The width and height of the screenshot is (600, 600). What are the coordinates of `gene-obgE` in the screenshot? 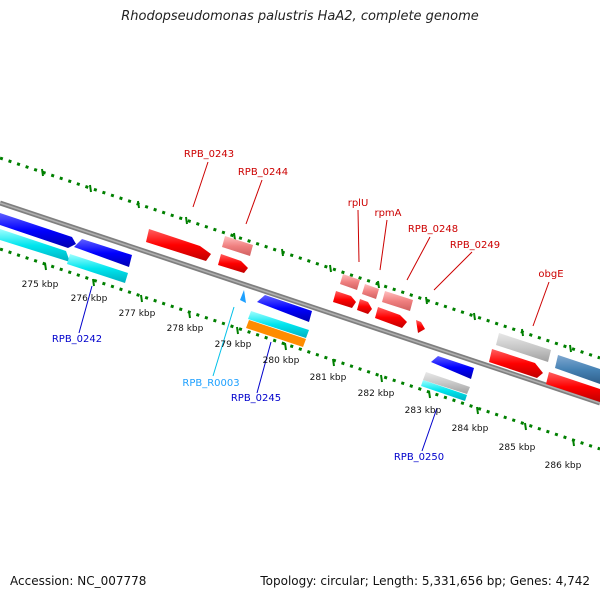 It's located at (516, 363).